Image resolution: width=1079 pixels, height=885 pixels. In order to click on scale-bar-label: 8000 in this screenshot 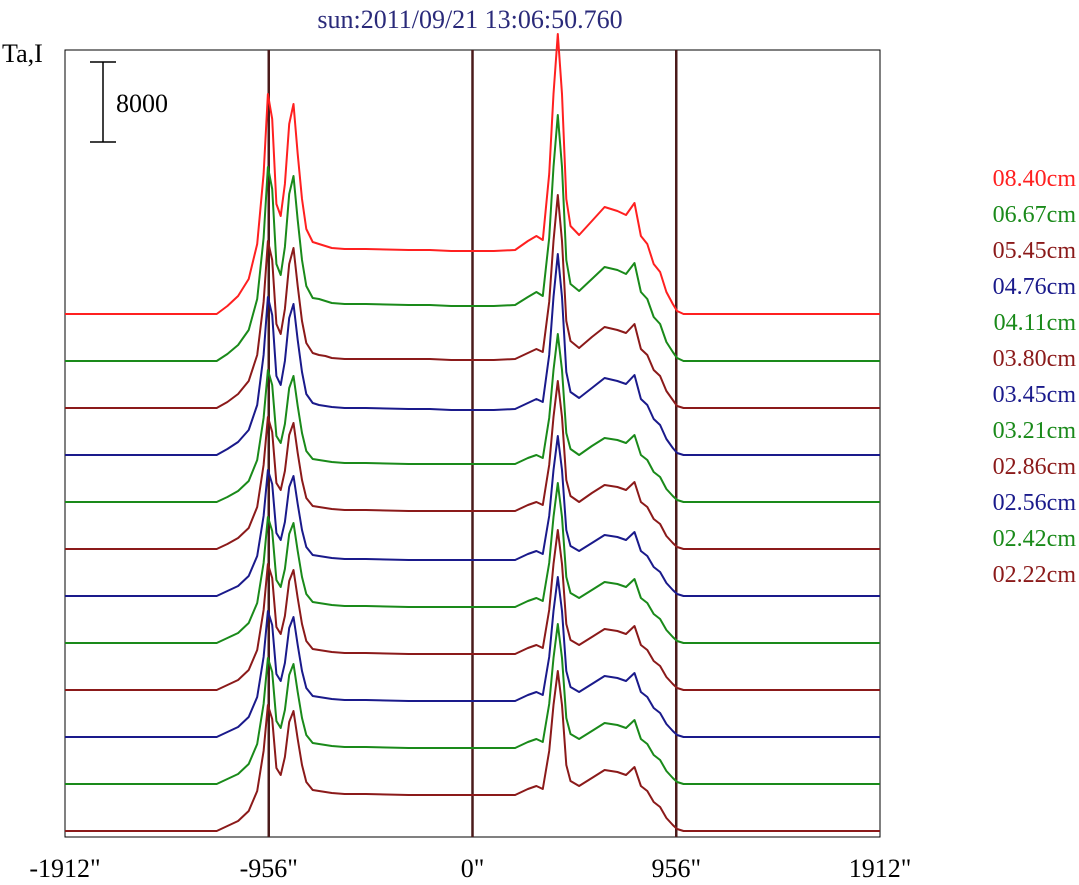, I will do `click(142, 103)`.